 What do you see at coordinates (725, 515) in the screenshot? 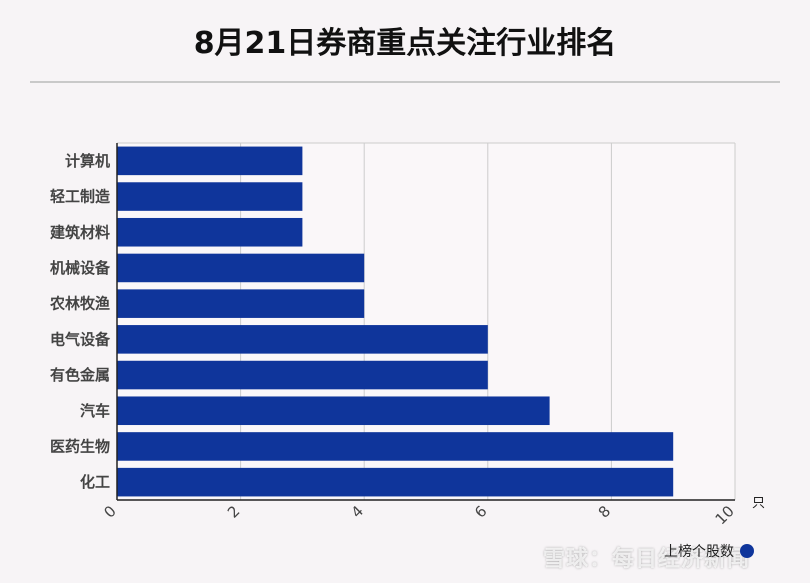
I see `x-tick-label: 10` at bounding box center [725, 515].